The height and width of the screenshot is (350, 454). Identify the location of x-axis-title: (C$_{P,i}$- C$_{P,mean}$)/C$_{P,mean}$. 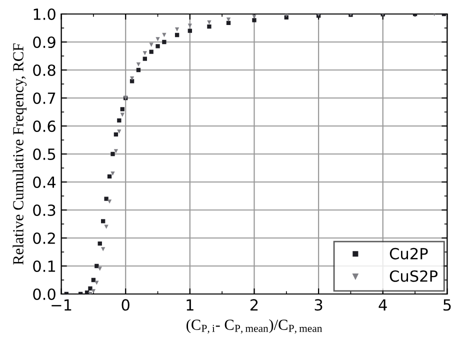
(254, 326).